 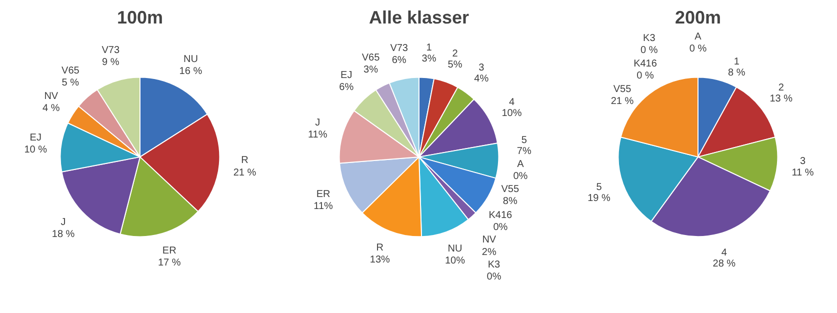 What do you see at coordinates (455, 64) in the screenshot?
I see `data-label: 5%` at bounding box center [455, 64].